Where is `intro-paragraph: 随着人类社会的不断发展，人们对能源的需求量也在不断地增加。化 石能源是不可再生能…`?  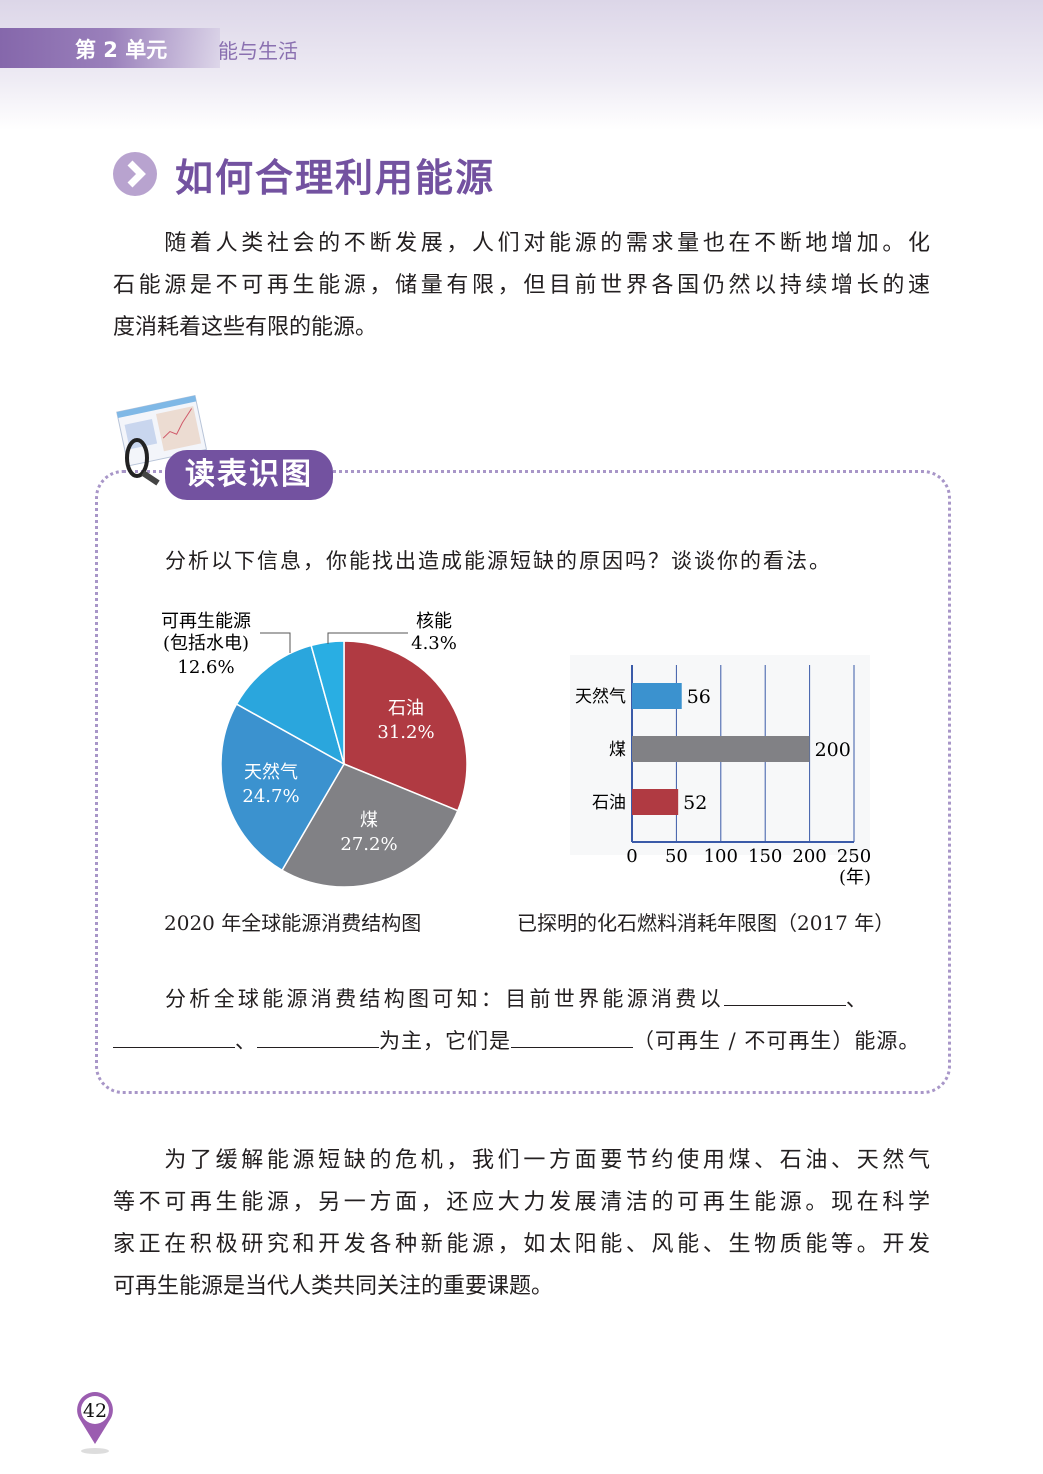 intro-paragraph: 随着人类社会的不断发展，人们对能源的需求量也在不断地增加。化 石能源是不可再生能… is located at coordinates (521, 286).